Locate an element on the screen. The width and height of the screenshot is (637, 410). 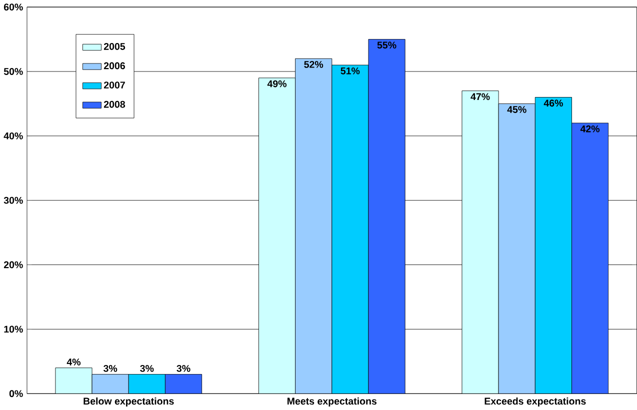
y-tick-label: 50% is located at coordinates (13, 71).